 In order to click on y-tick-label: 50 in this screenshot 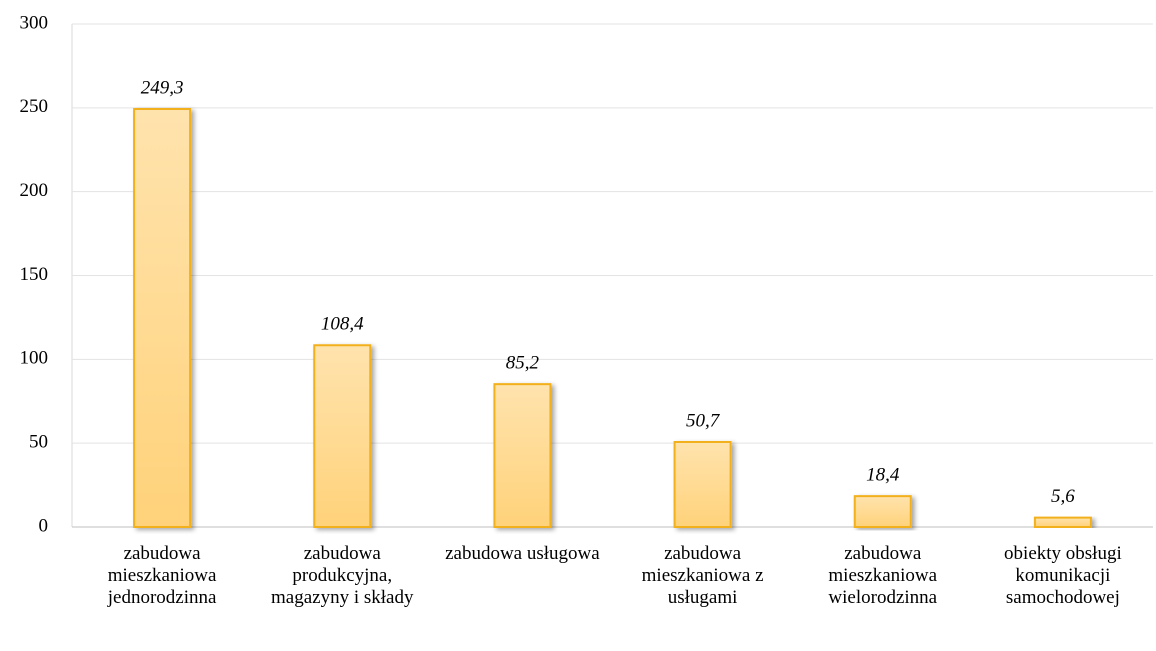, I will do `click(38, 442)`.